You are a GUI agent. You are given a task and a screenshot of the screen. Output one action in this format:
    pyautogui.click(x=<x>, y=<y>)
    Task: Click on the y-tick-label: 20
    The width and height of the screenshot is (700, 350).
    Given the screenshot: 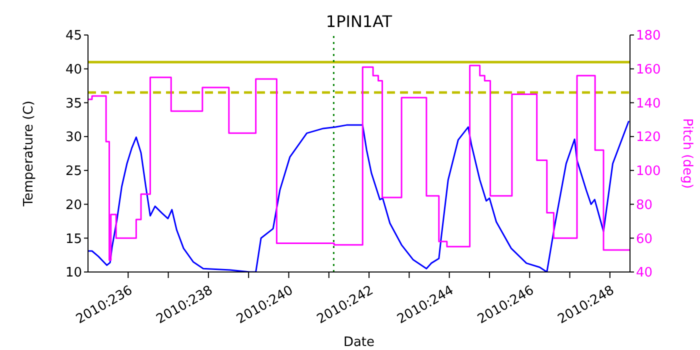 What is the action you would take?
    pyautogui.click(x=73, y=205)
    